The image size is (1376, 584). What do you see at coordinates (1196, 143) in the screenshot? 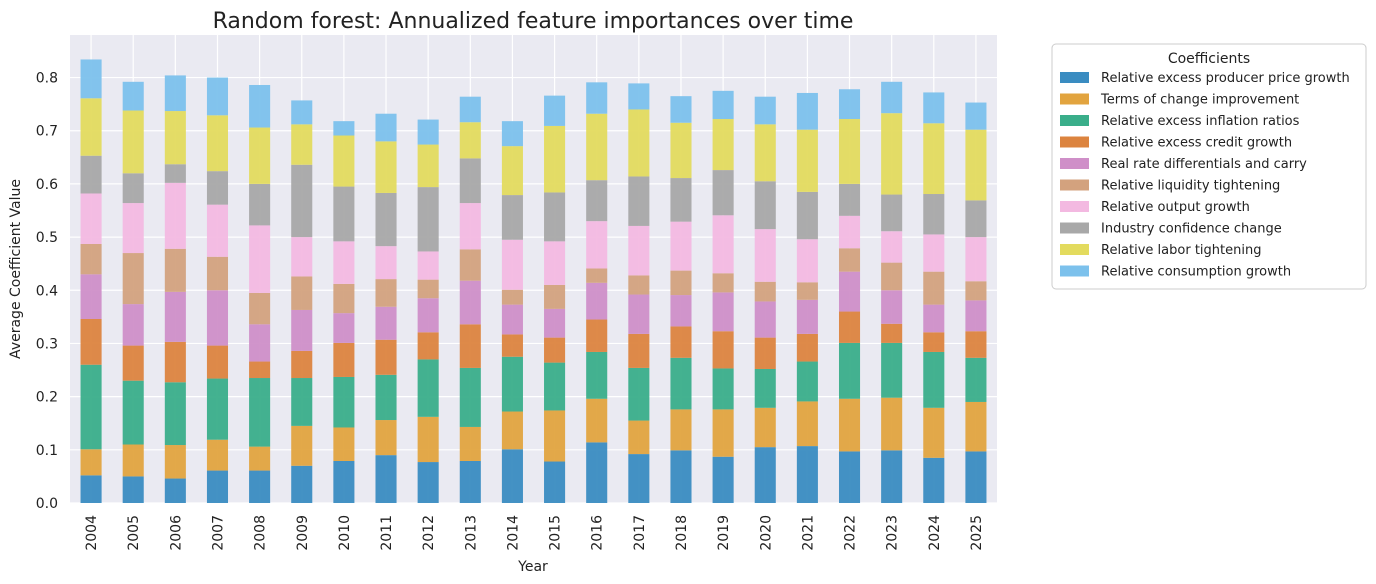
I see `legend-label: Relative excess credit growth` at bounding box center [1196, 143].